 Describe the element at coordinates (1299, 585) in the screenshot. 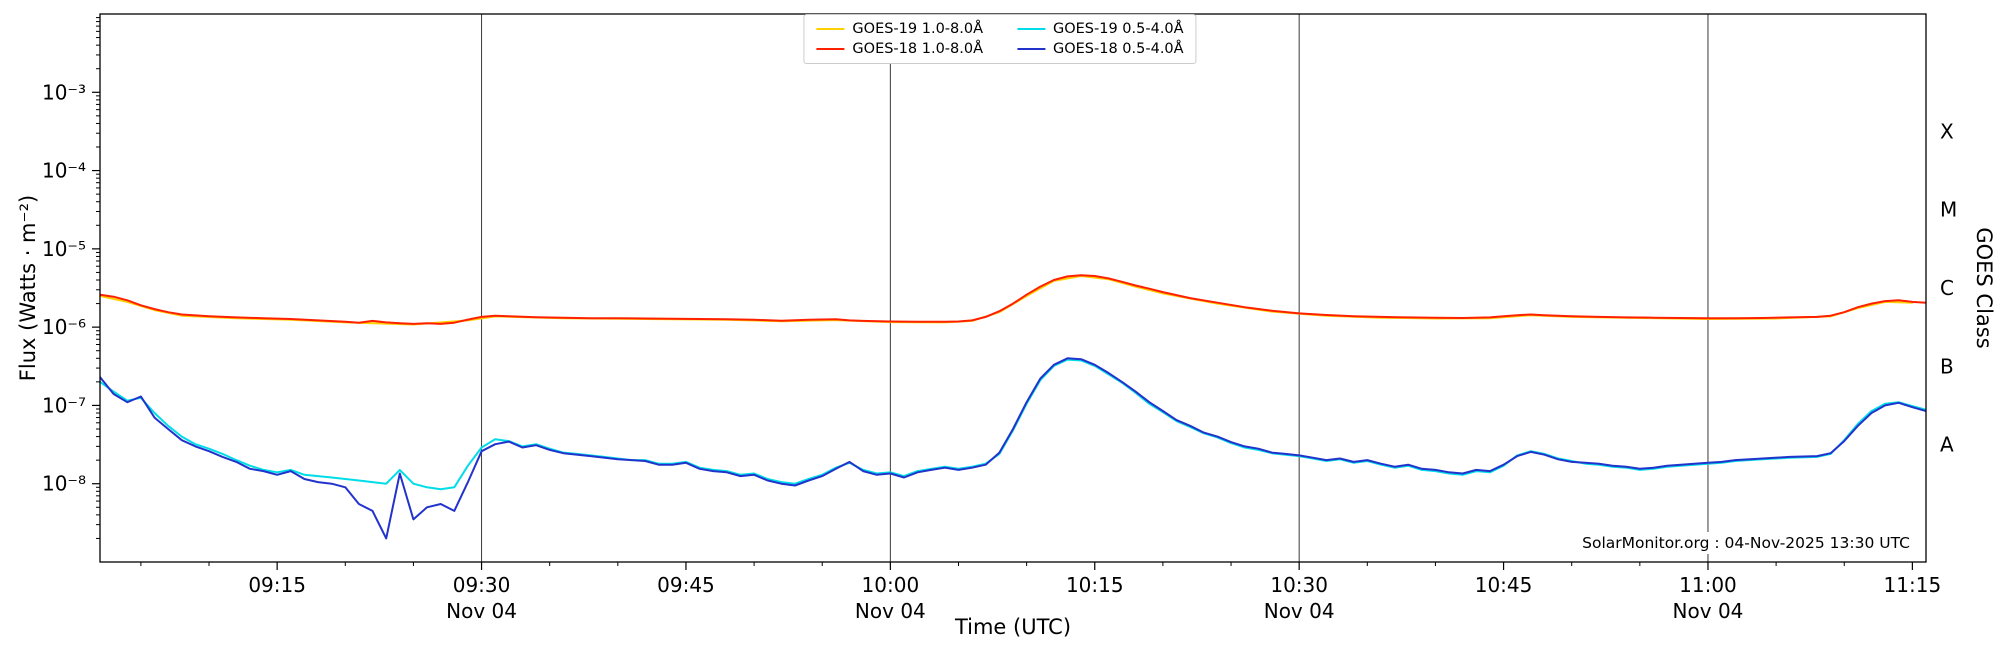

I see `tick-label: 10:30` at that location.